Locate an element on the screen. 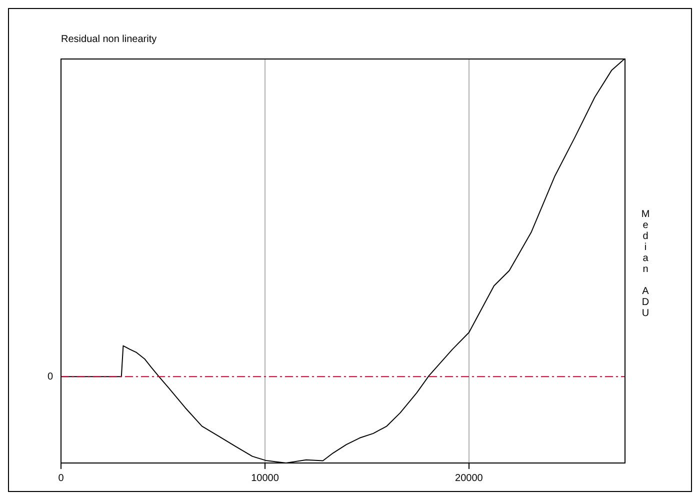 The image size is (700, 500). ref-line-label: 0 is located at coordinates (50, 376).